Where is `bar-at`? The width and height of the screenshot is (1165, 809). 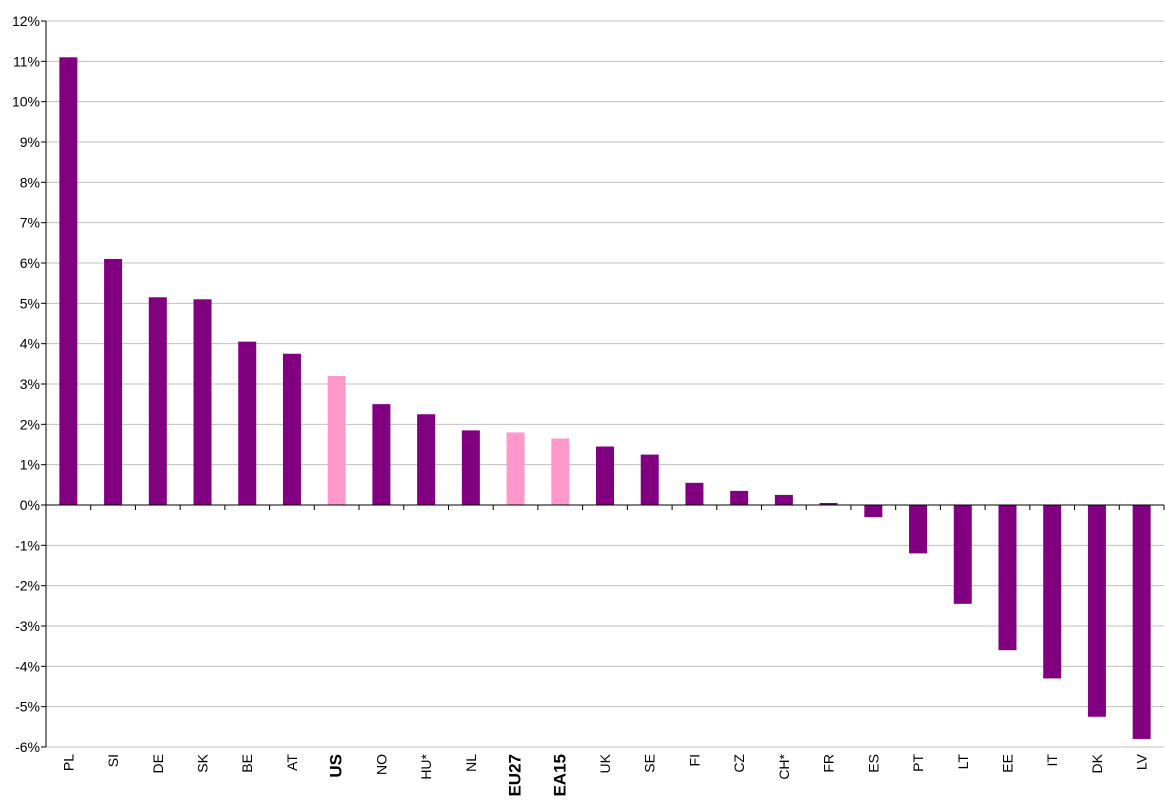
bar-at is located at coordinates (291, 429).